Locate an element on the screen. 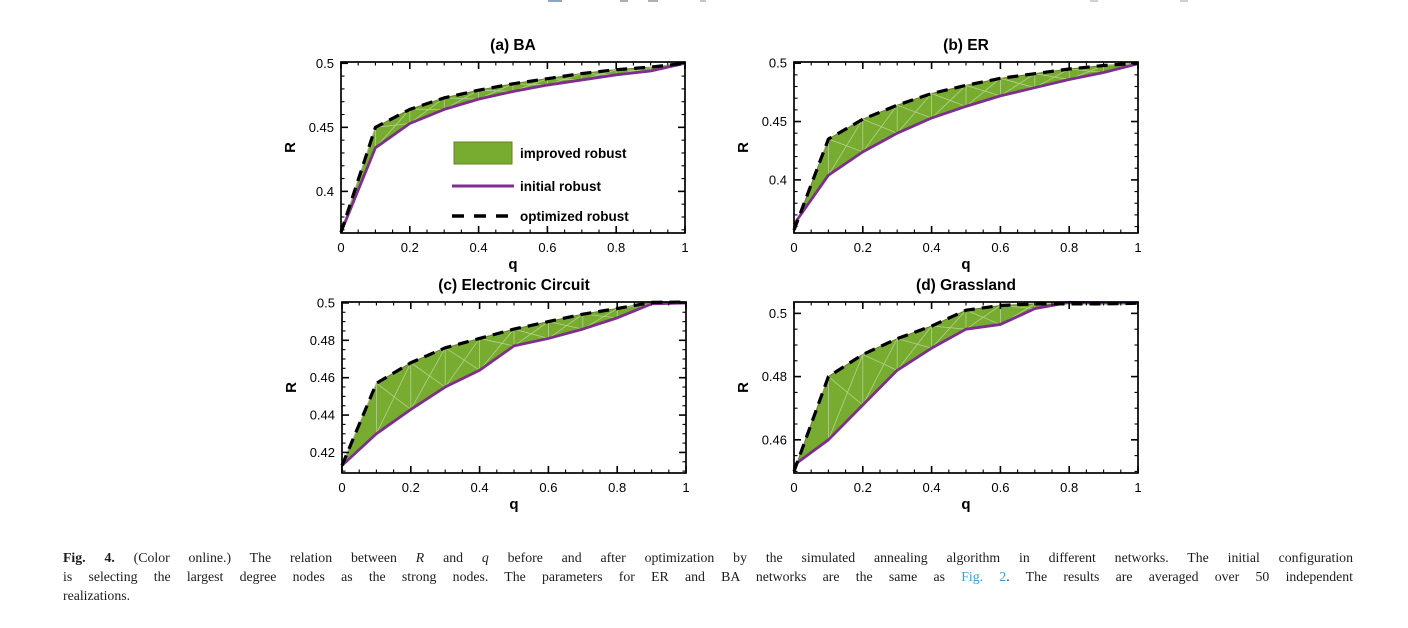 This screenshot has width=1408, height=628. improved-robust-area is located at coordinates (514, 383).